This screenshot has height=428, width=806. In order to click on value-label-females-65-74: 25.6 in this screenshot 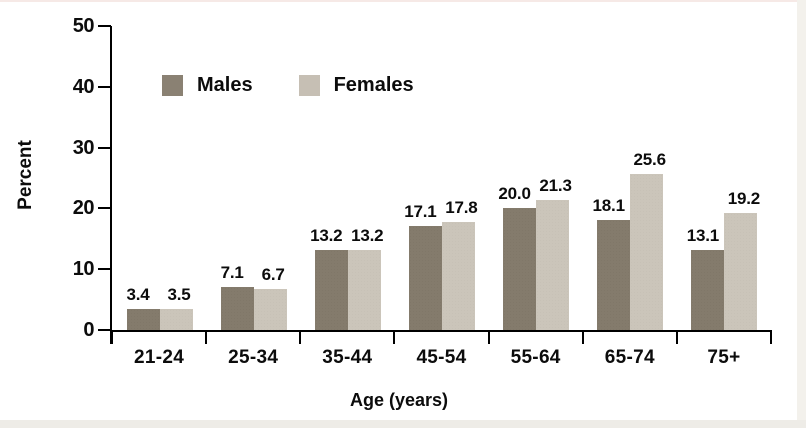, I will do `click(649, 159)`.